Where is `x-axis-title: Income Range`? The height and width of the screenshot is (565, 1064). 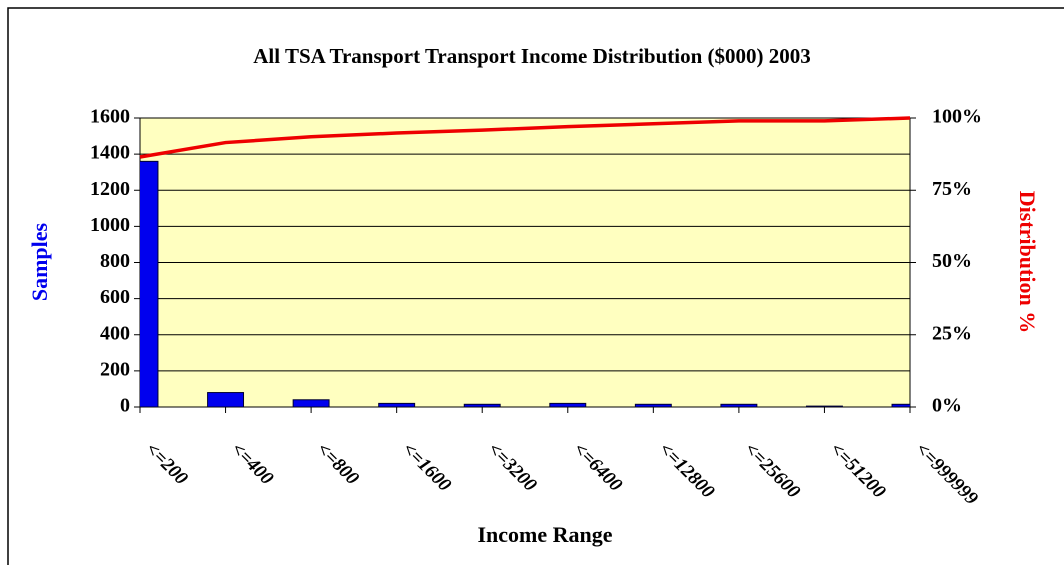 x-axis-title: Income Range is located at coordinates (544, 534).